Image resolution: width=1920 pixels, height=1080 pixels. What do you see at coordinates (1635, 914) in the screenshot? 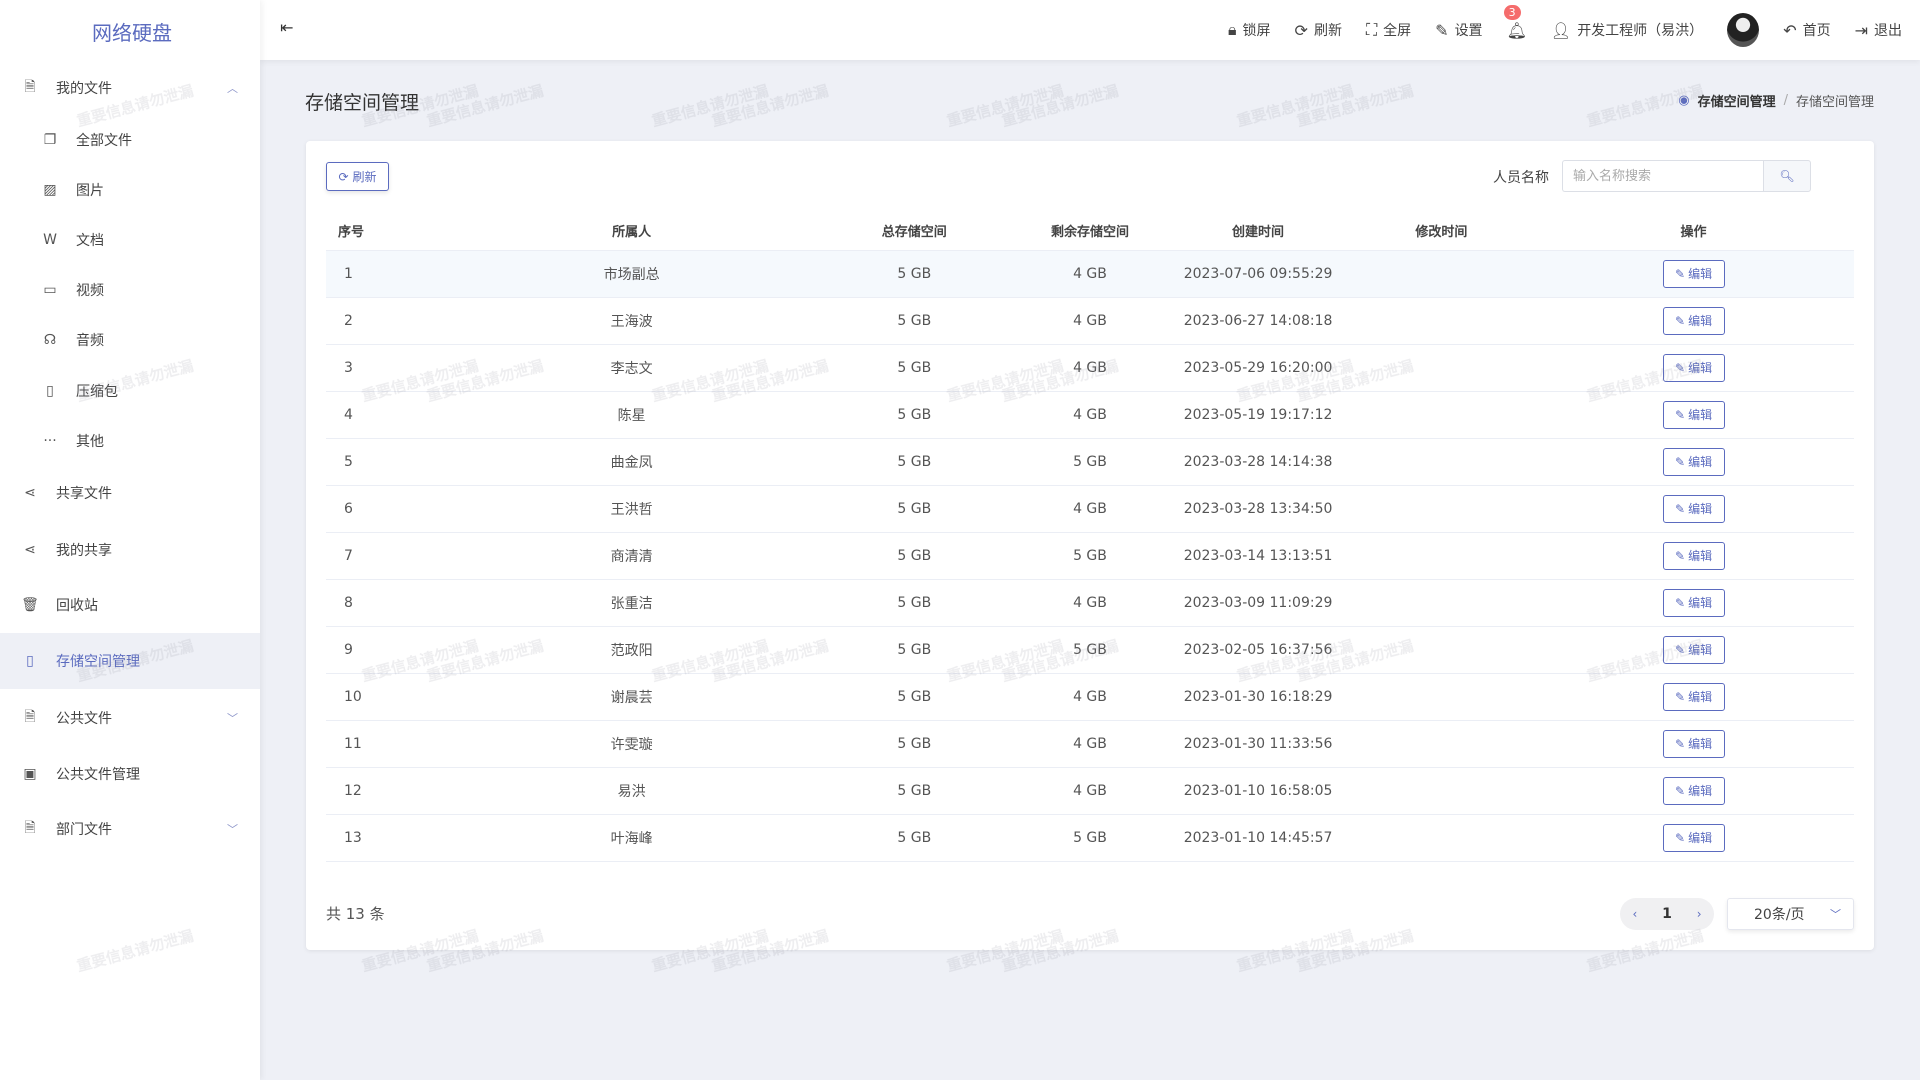
I see `prev-page-button: ‹` at bounding box center [1635, 914].